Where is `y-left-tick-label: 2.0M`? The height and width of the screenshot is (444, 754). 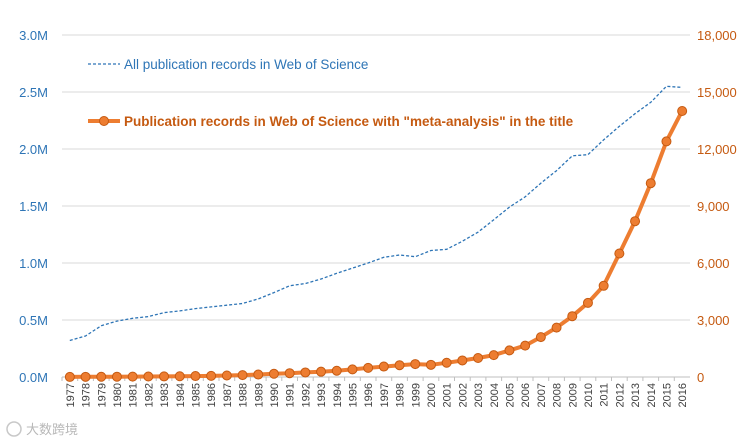 y-left-tick-label: 2.0M is located at coordinates (33, 149).